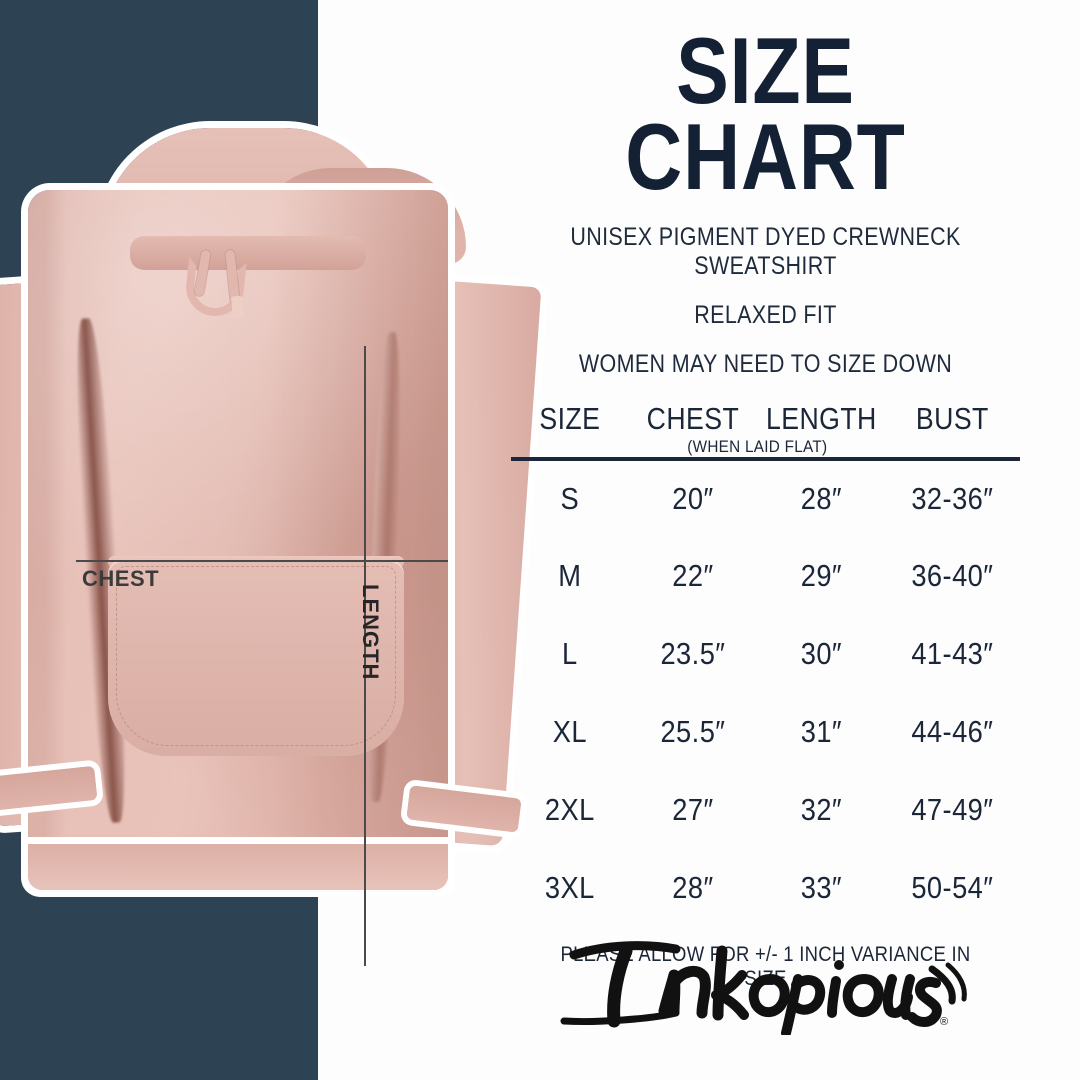 The width and height of the screenshot is (1080, 1080). I want to click on cell-length: 31″, so click(821, 731).